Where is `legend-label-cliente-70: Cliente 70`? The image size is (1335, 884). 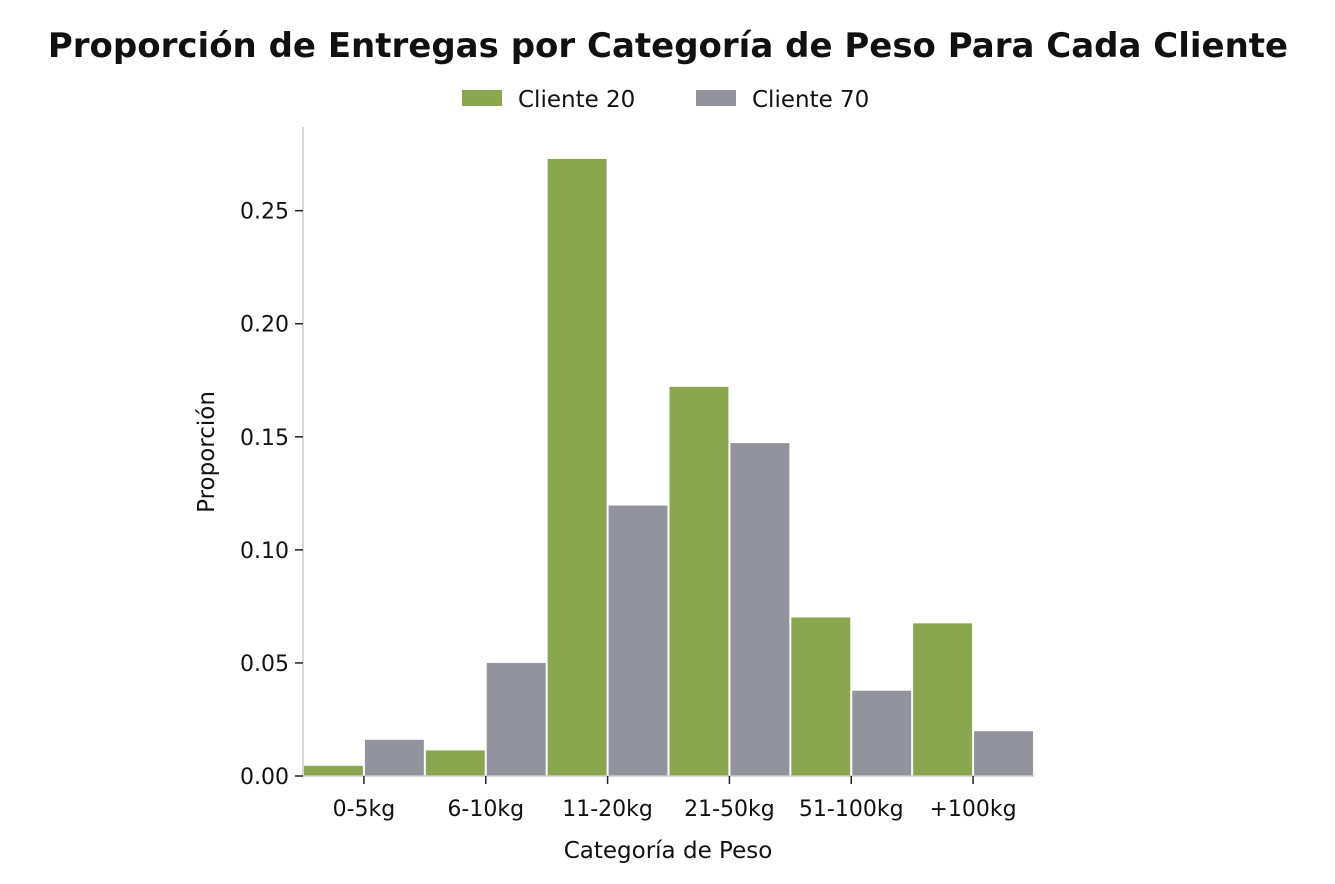 legend-label-cliente-70: Cliente 70 is located at coordinates (810, 100).